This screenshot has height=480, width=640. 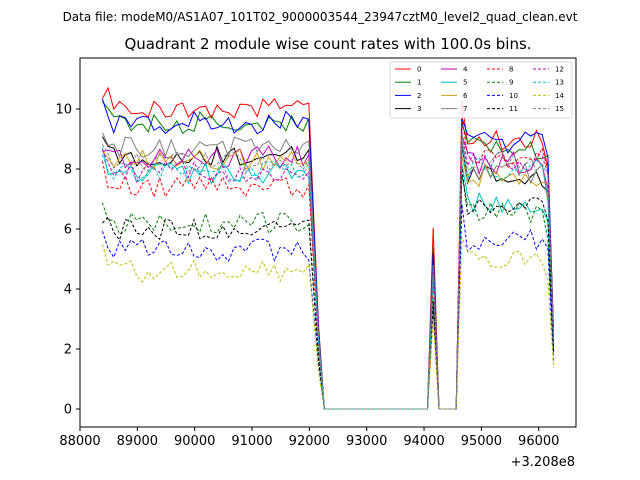 I want to click on legend-label-8: 8, so click(x=511, y=70).